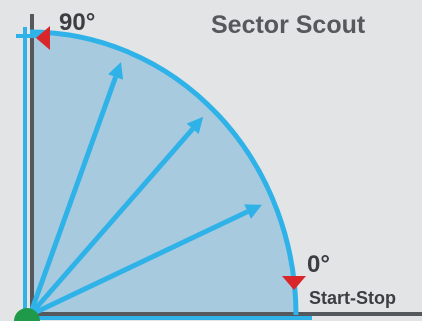  What do you see at coordinates (352, 298) in the screenshot?
I see `start-stop-label: Start-Stop` at bounding box center [352, 298].